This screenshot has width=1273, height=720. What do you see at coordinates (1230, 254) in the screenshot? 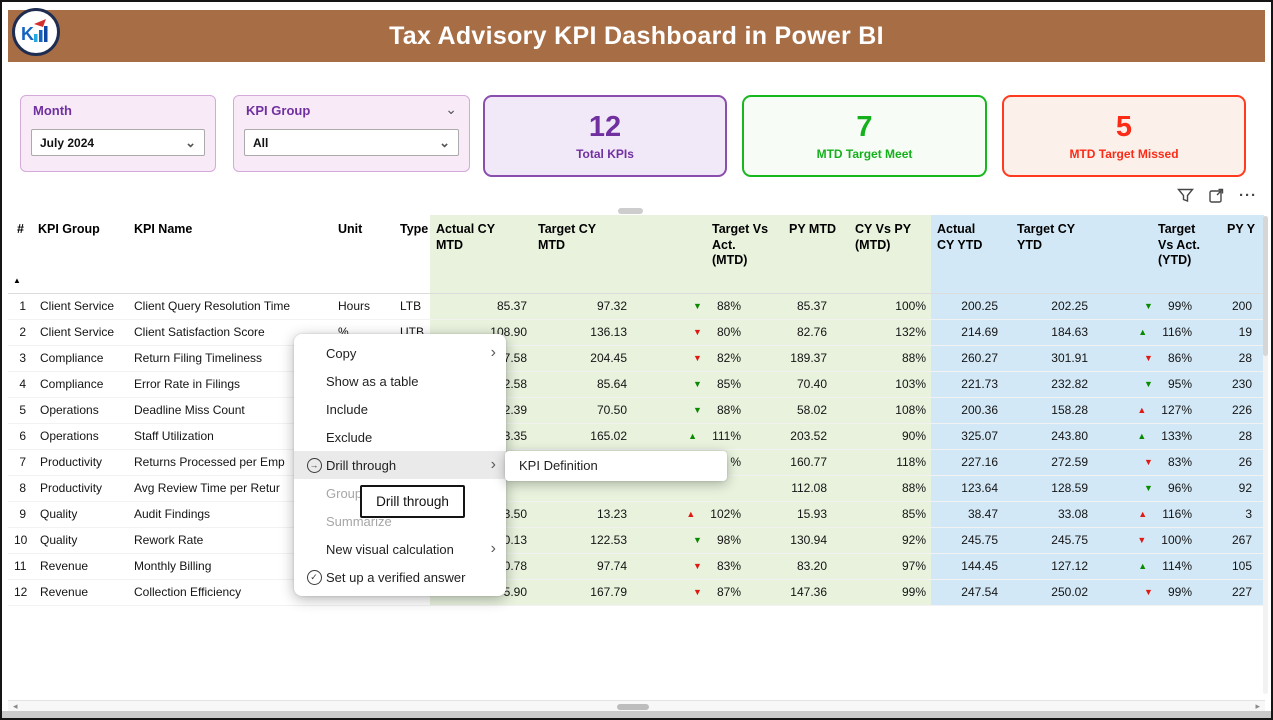
I see `column-header: PY Y` at bounding box center [1230, 254].